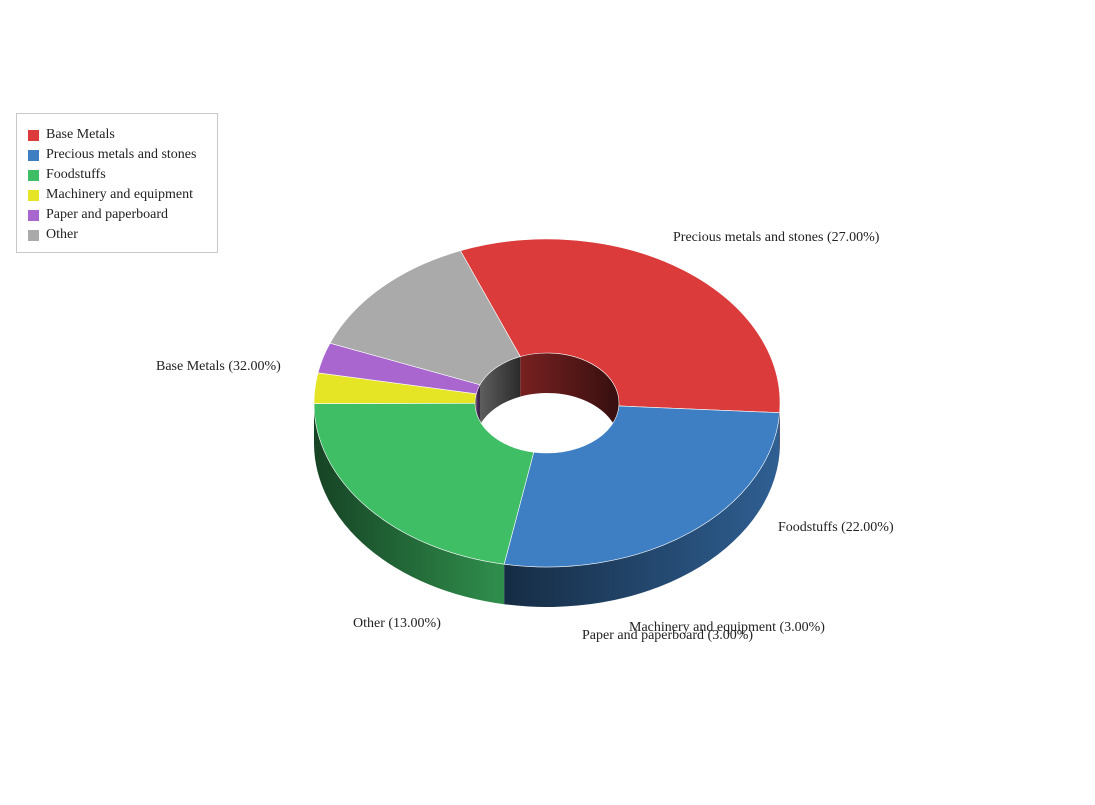 The image size is (1095, 805). What do you see at coordinates (76, 174) in the screenshot?
I see `legend-label: Foodstuffs` at bounding box center [76, 174].